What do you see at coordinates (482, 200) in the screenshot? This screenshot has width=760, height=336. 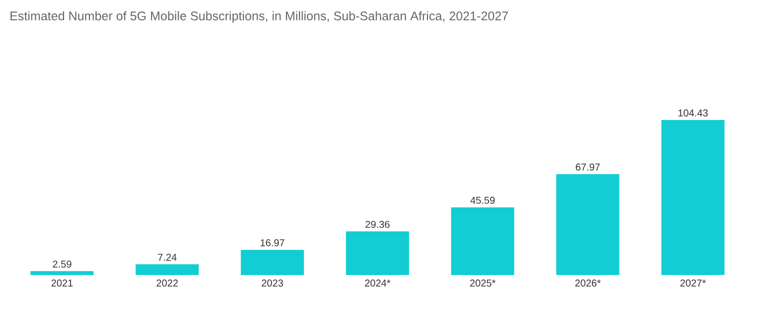 I see `data-label: 45.59` at bounding box center [482, 200].